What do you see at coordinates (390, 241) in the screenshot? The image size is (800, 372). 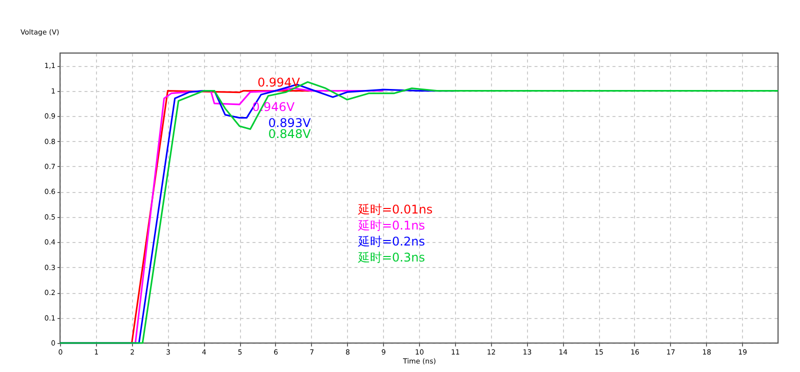 I see `text: 延时=0.2ns` at bounding box center [390, 241].